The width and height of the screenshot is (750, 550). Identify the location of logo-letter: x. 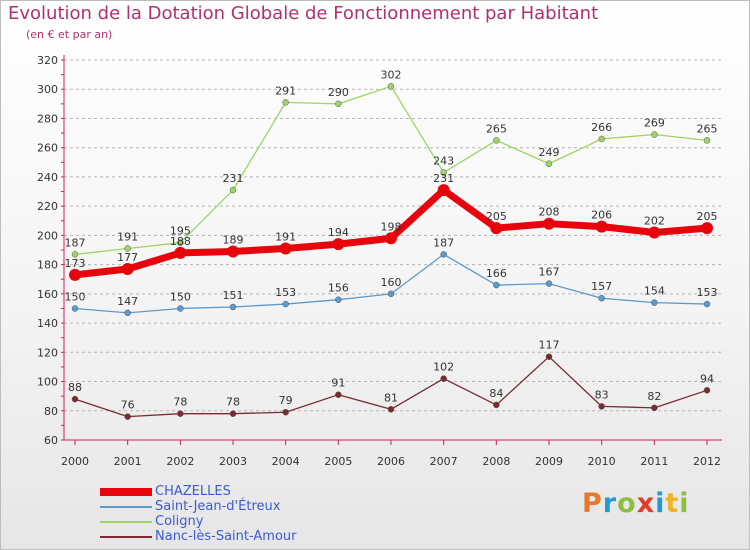
(646, 503).